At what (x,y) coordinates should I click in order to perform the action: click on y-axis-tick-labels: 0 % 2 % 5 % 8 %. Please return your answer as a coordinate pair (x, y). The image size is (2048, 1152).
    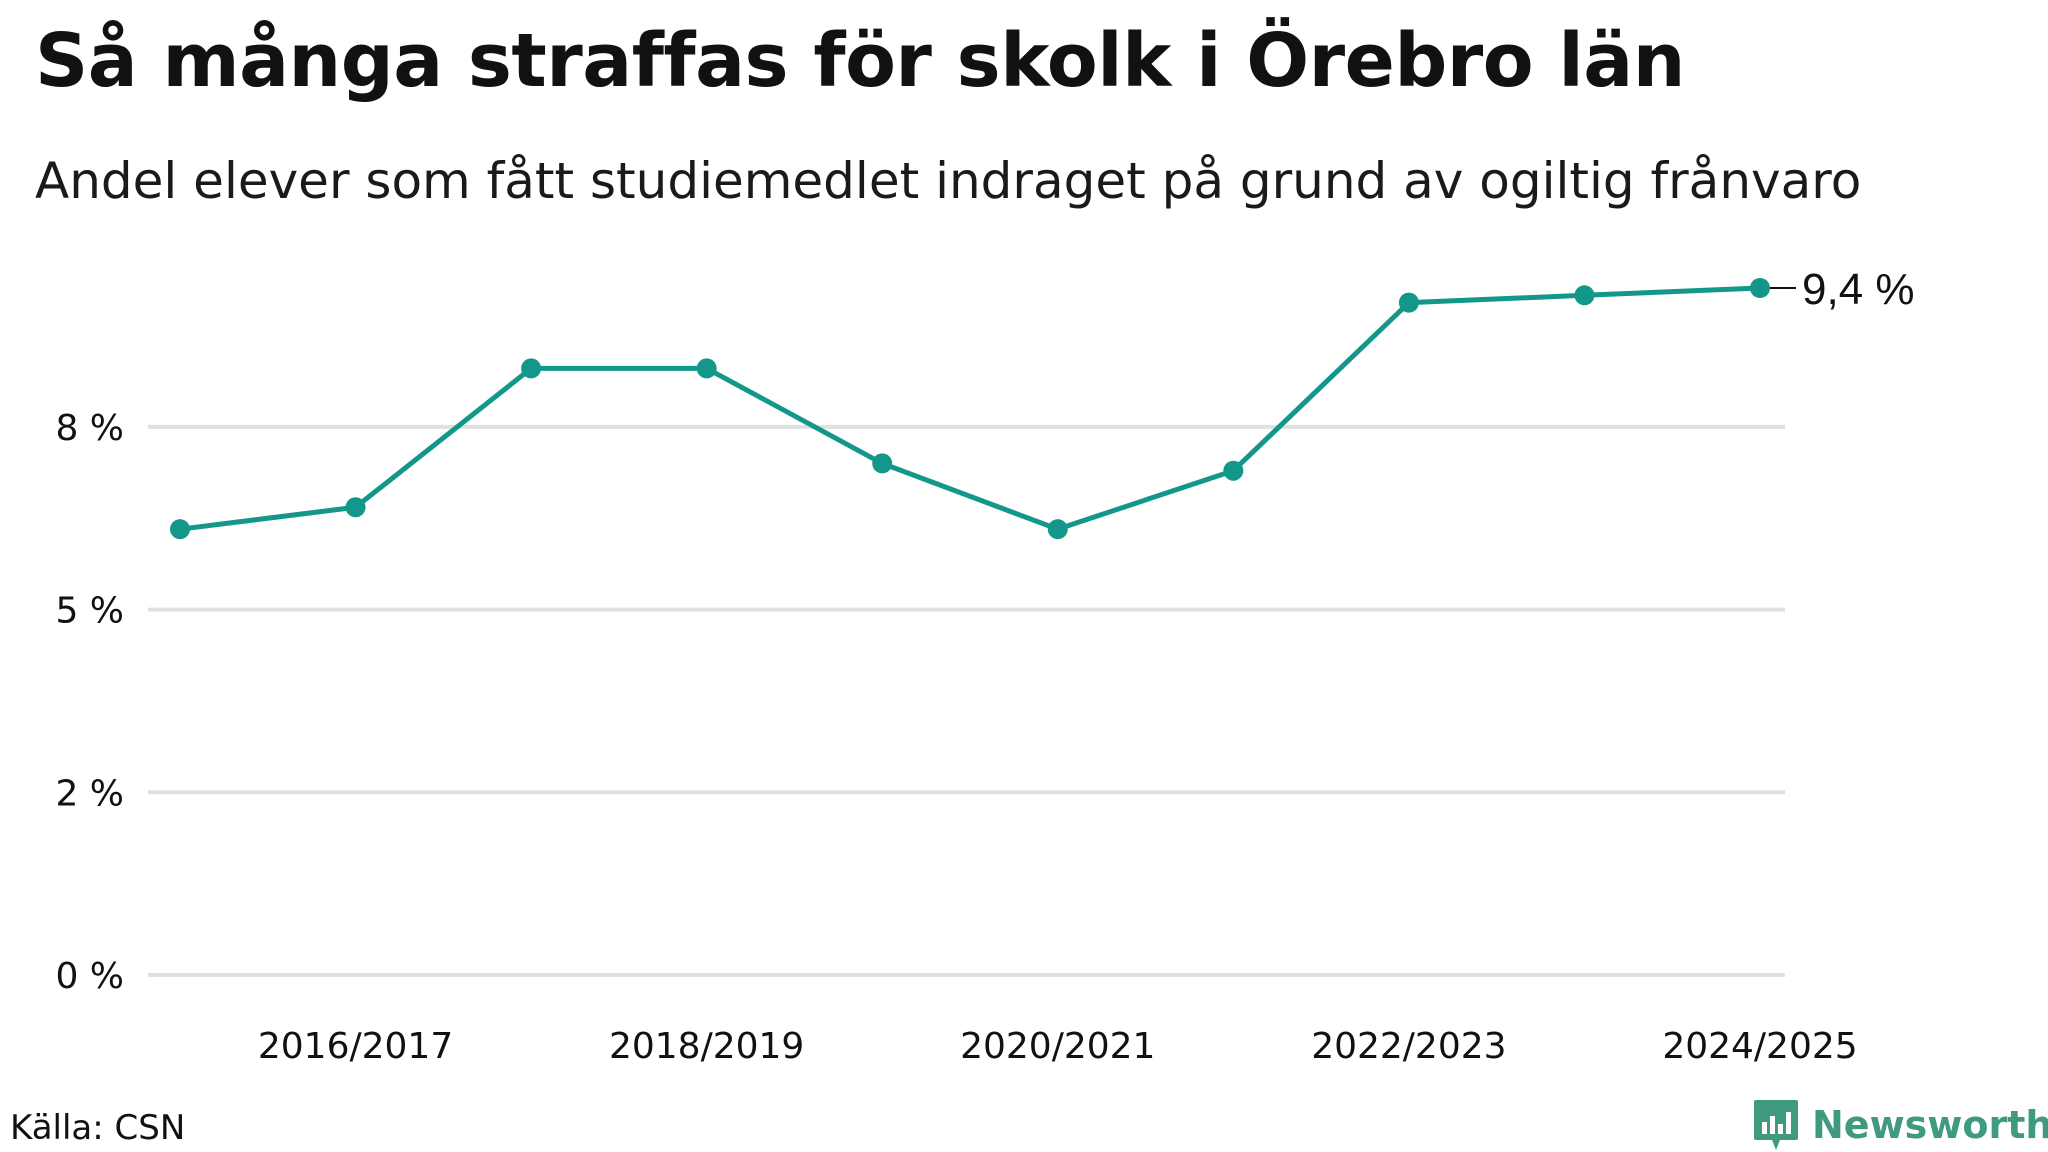
    Looking at the image, I should click on (89, 702).